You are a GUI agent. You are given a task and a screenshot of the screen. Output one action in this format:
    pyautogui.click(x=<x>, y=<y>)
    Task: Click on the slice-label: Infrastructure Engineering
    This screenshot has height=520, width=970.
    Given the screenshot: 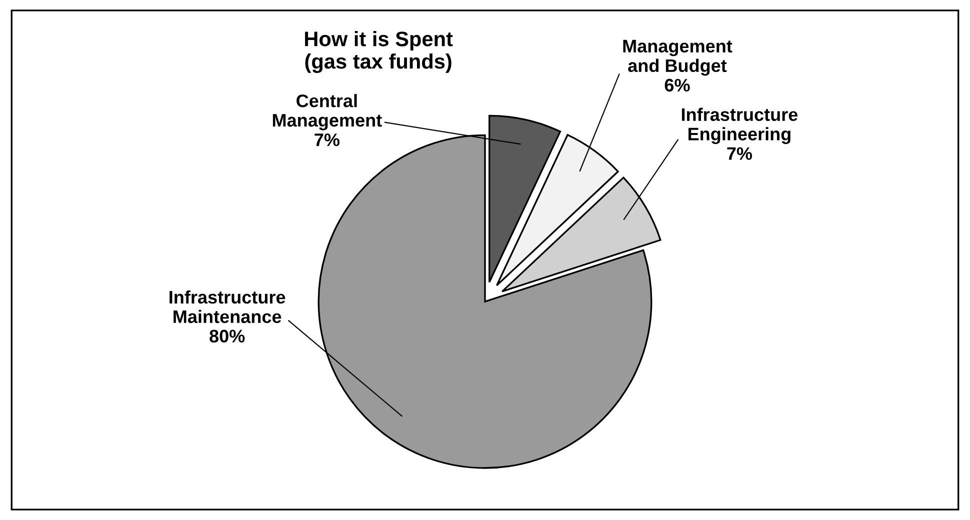 What is the action you would take?
    pyautogui.click(x=740, y=126)
    